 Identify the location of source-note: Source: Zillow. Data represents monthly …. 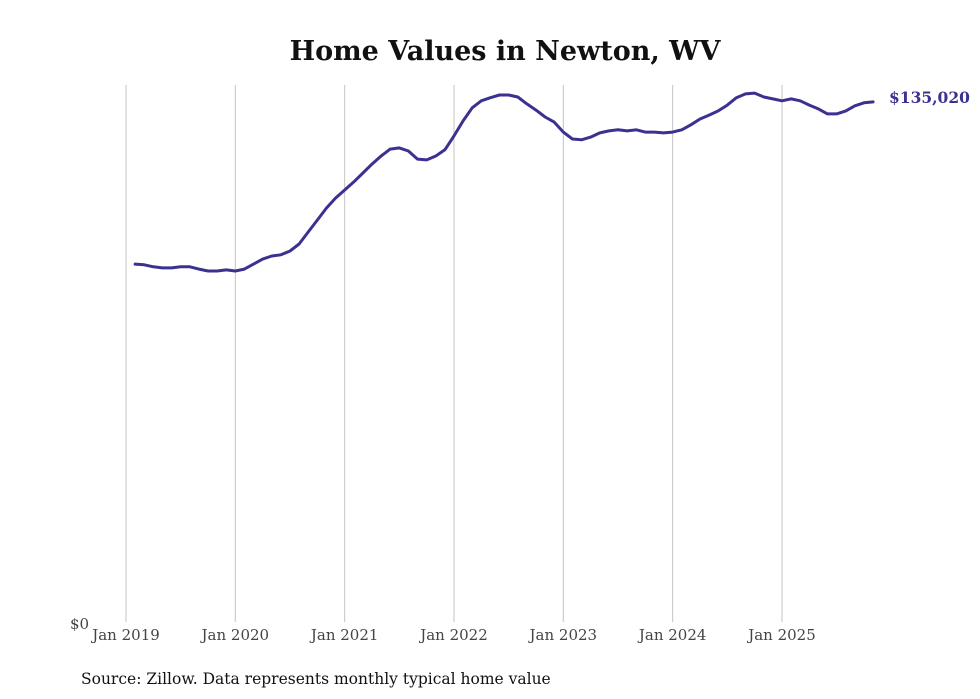
(316, 679).